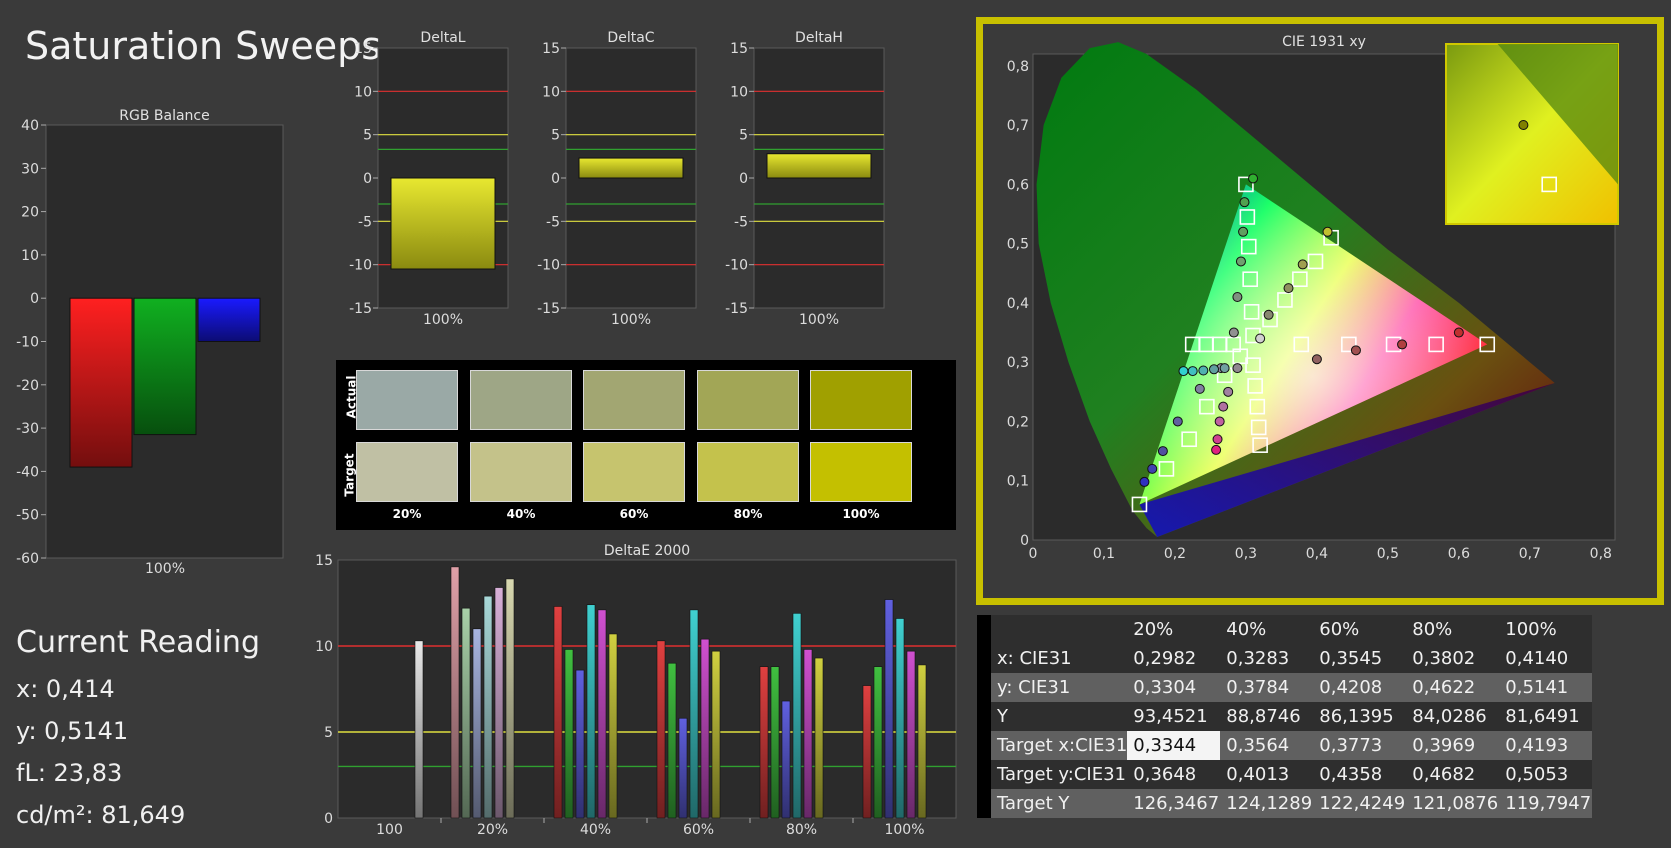 The height and width of the screenshot is (848, 1671). I want to click on x-tick-label: 0,4, so click(1317, 554).